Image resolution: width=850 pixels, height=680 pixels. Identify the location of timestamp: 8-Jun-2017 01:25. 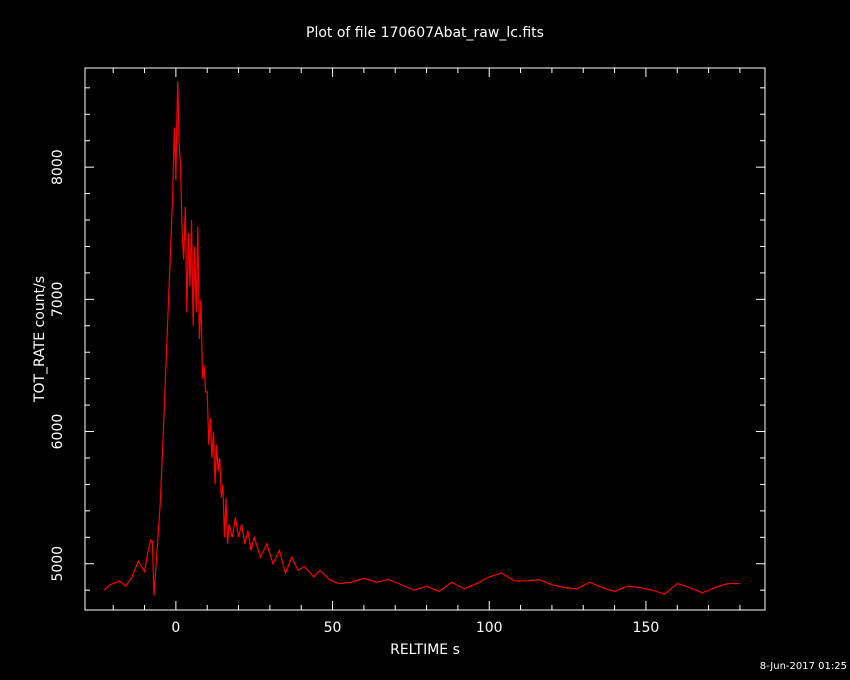
(803, 666).